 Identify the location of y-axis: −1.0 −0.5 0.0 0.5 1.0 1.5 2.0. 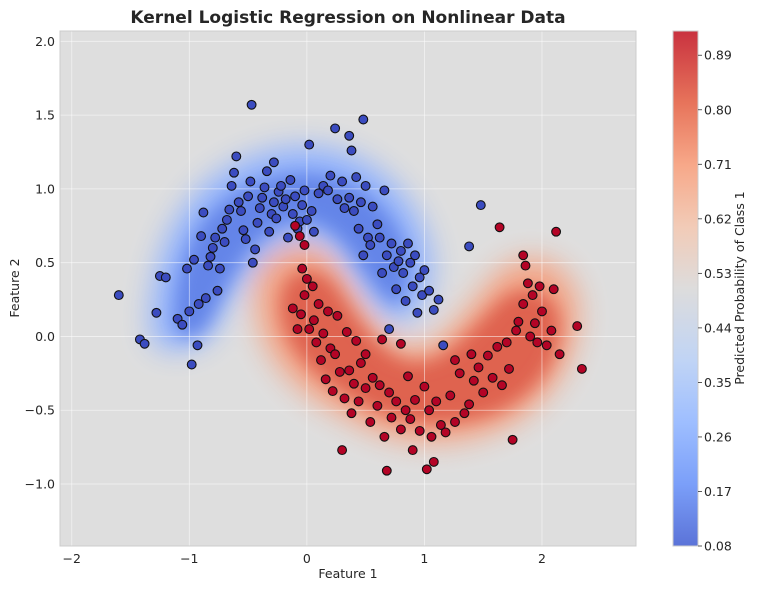
(40, 263).